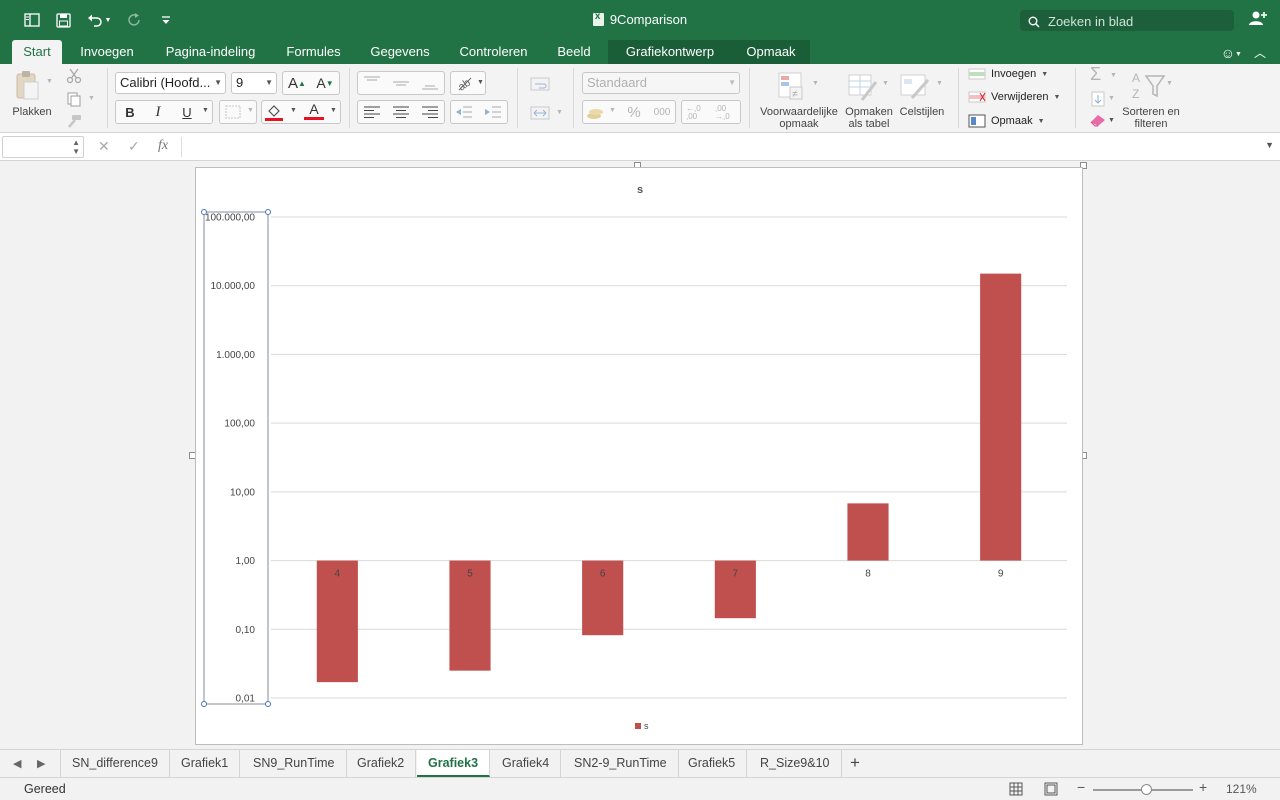 This screenshot has width=1280, height=800. Describe the element at coordinates (233, 113) in the screenshot. I see `borders-icon` at that location.